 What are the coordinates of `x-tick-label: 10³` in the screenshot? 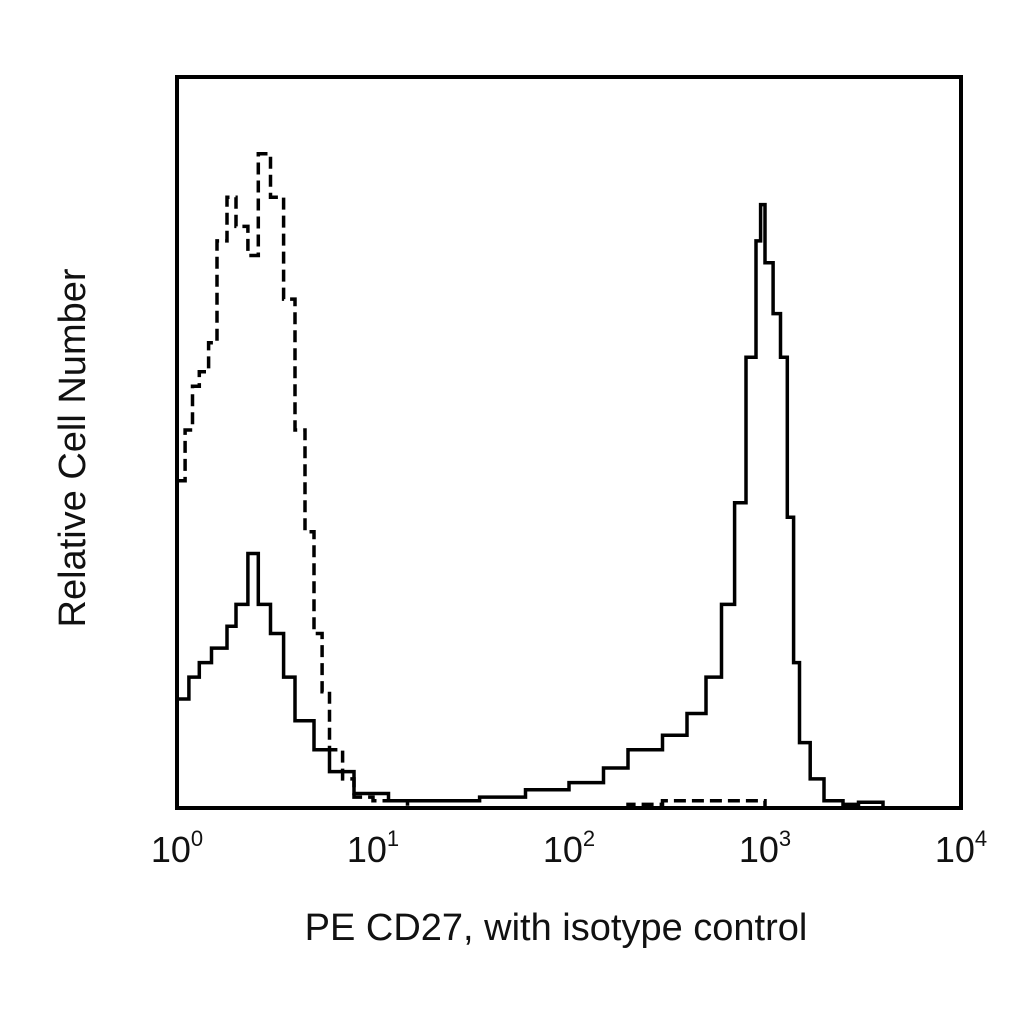 It's located at (765, 848).